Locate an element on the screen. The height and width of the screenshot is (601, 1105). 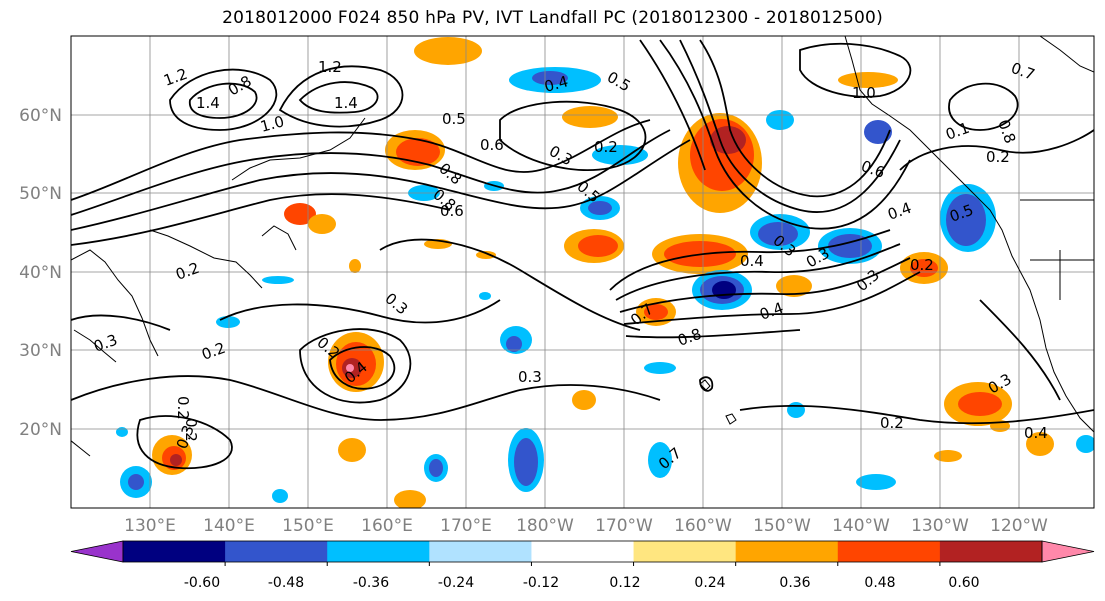
lon-label-160e: 160°E is located at coordinates (387, 526).